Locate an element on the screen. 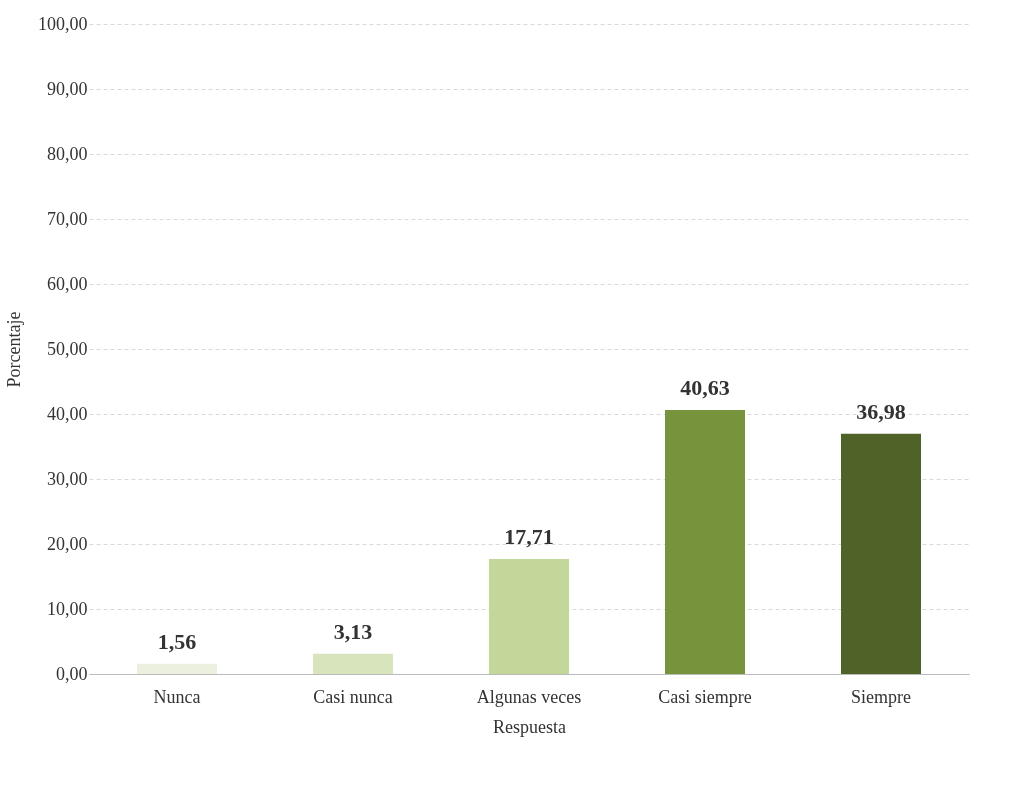 The height and width of the screenshot is (789, 1013). data-label: 1,56 is located at coordinates (177, 641).